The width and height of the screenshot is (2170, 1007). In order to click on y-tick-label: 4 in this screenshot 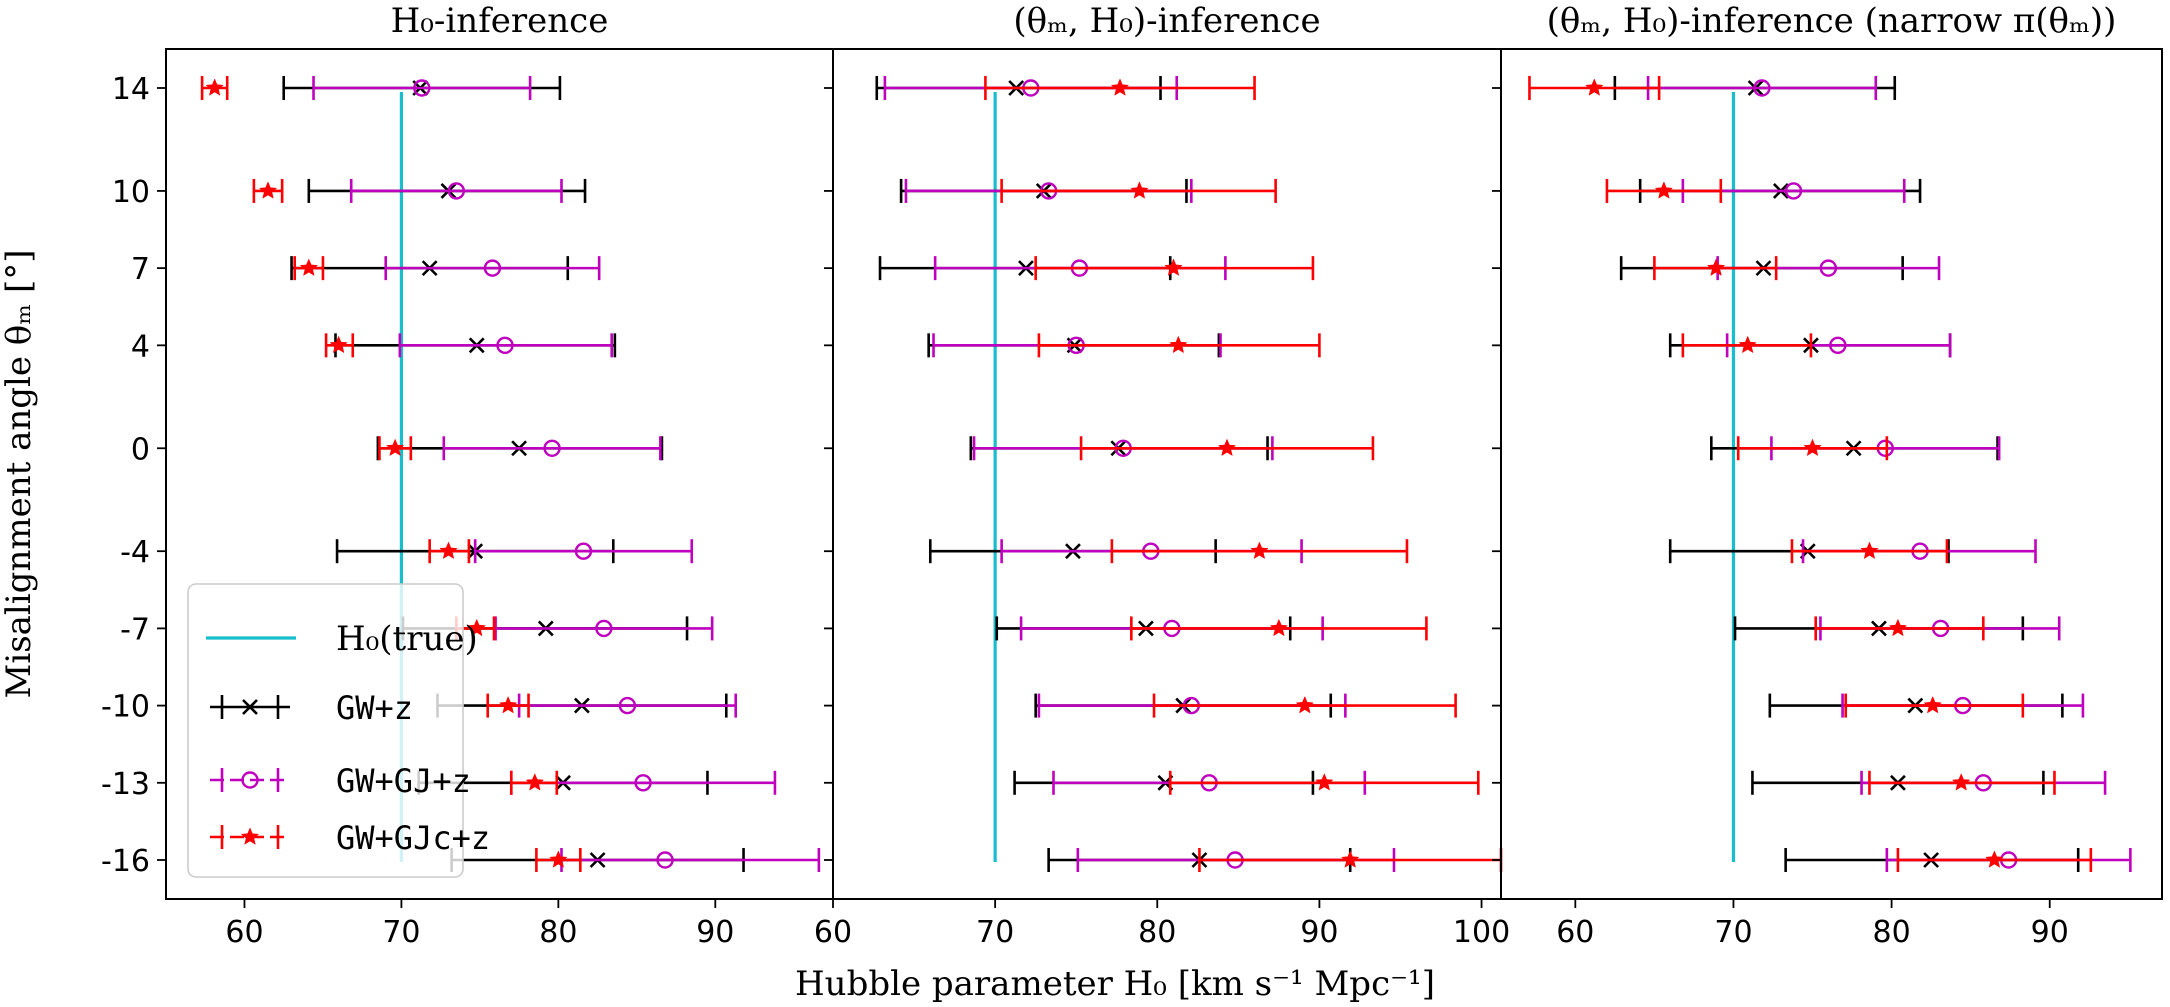, I will do `click(140, 346)`.